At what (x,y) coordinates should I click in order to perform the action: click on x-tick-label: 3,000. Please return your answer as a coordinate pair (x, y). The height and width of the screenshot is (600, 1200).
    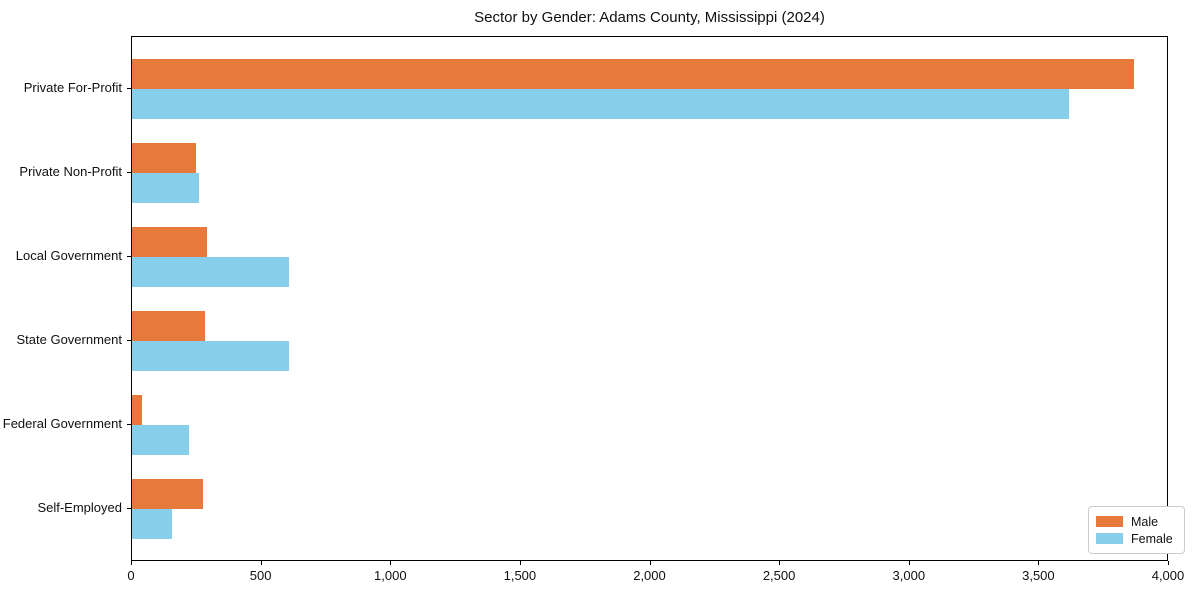
    Looking at the image, I should click on (909, 575).